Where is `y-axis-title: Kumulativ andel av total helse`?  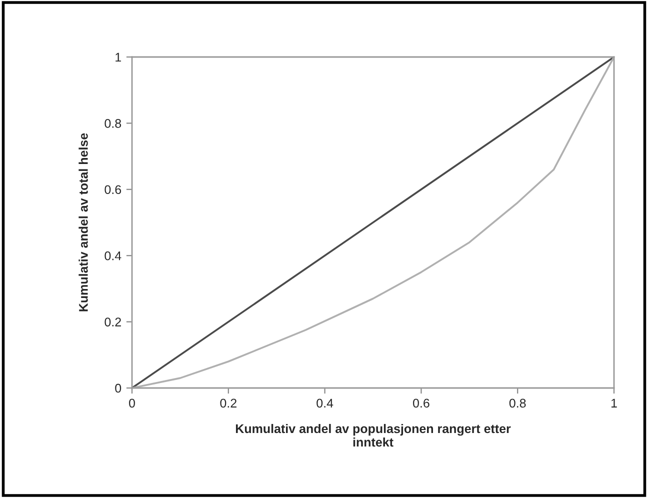 y-axis-title: Kumulativ andel av total helse is located at coordinates (83, 222).